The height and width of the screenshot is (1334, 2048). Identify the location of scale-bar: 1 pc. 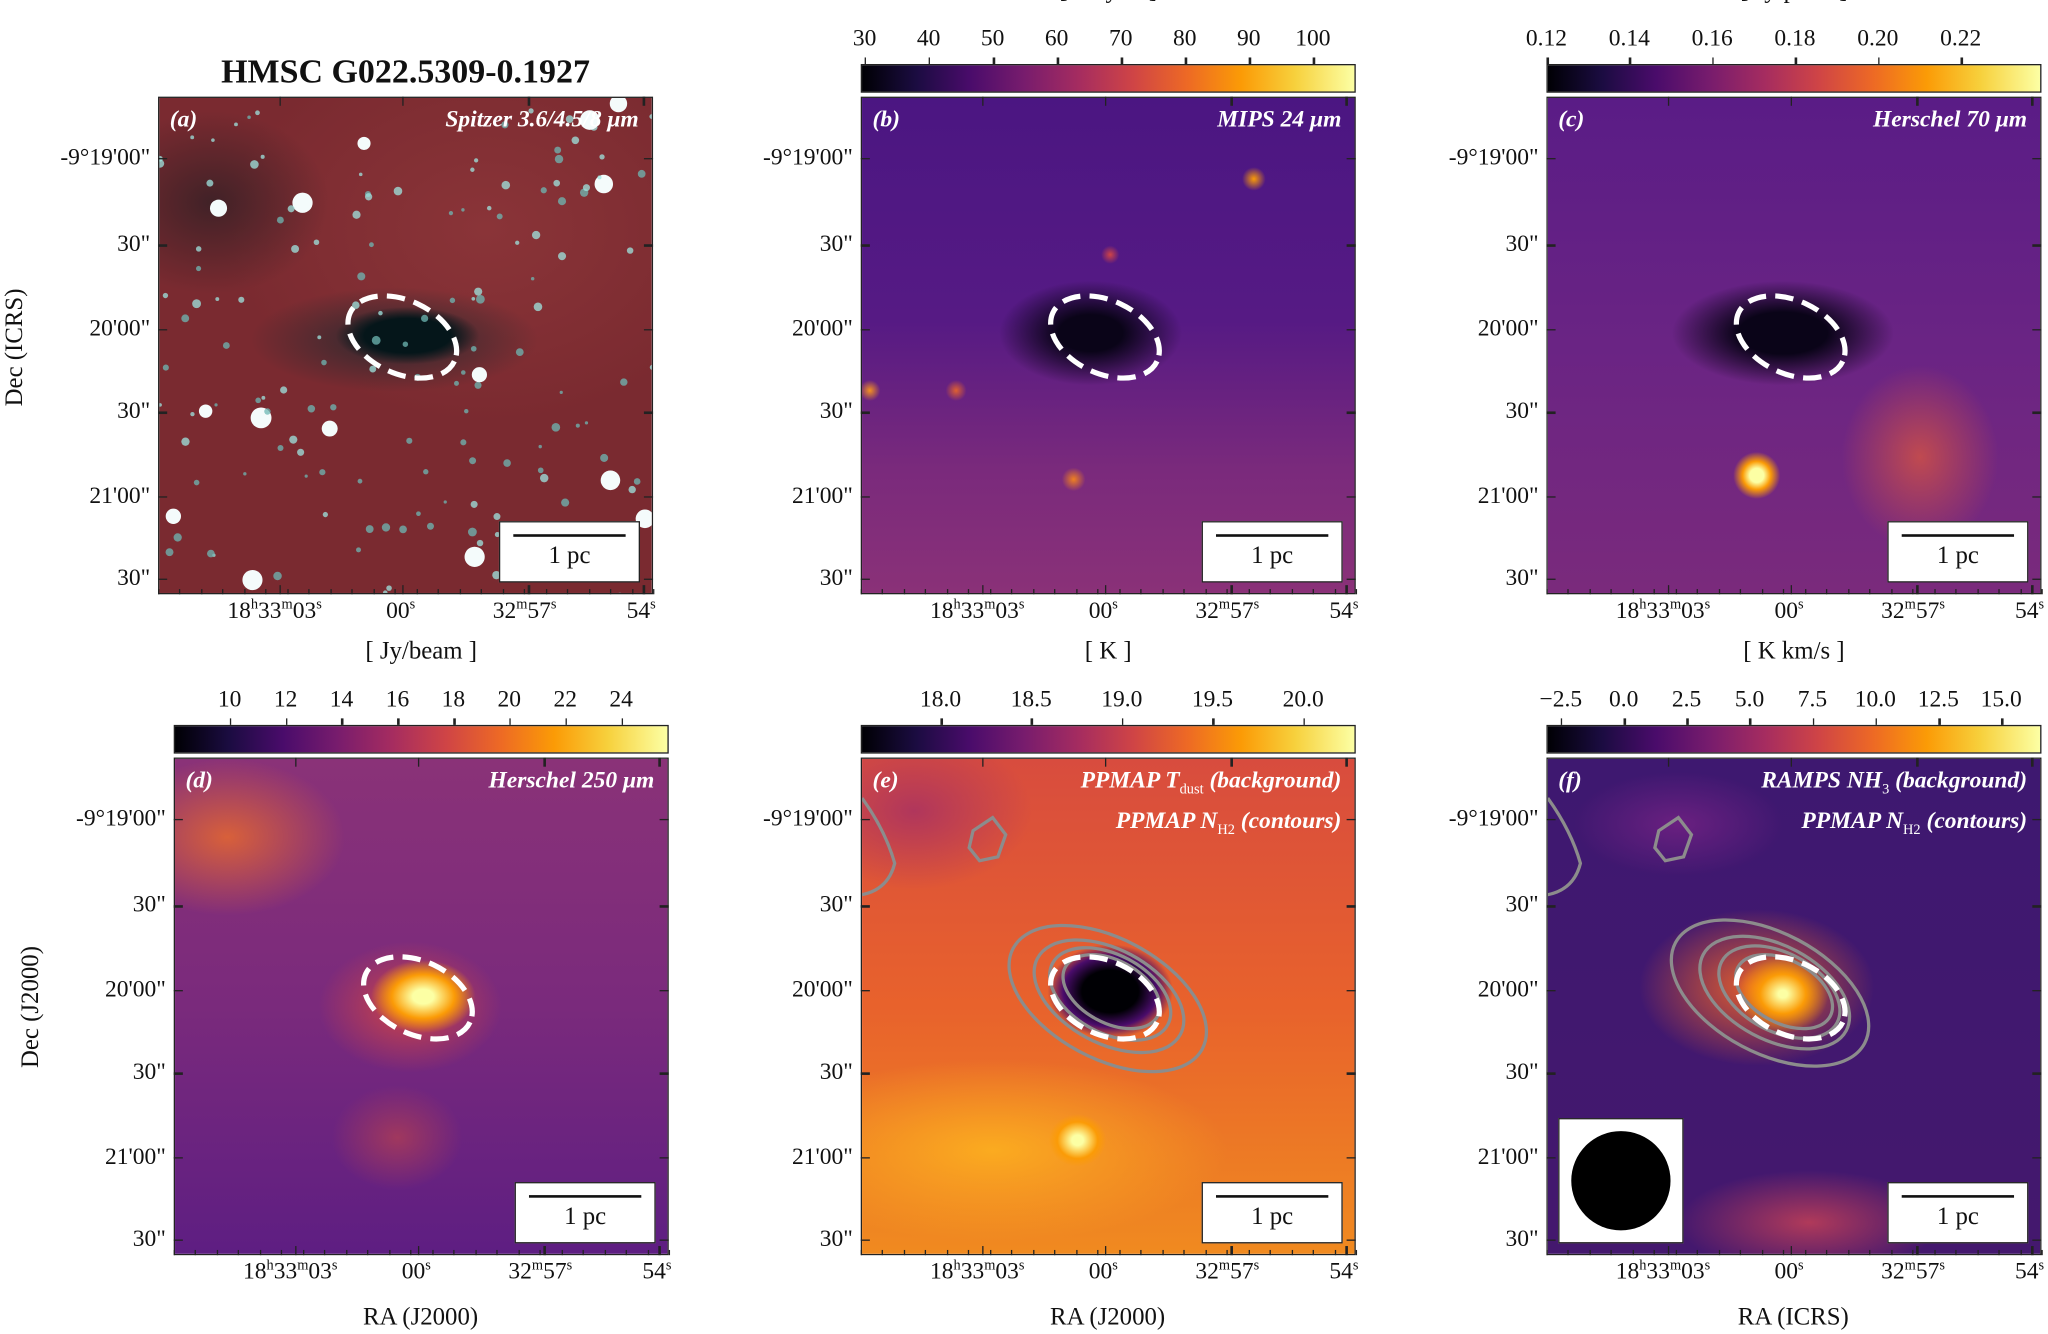
(585, 1213).